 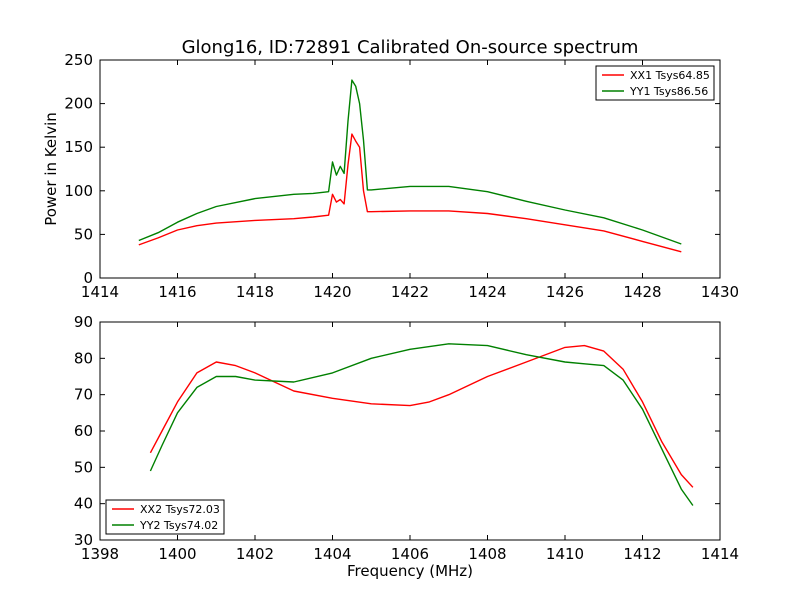 What do you see at coordinates (642, 292) in the screenshot?
I see `x-tick-label: 1428` at bounding box center [642, 292].